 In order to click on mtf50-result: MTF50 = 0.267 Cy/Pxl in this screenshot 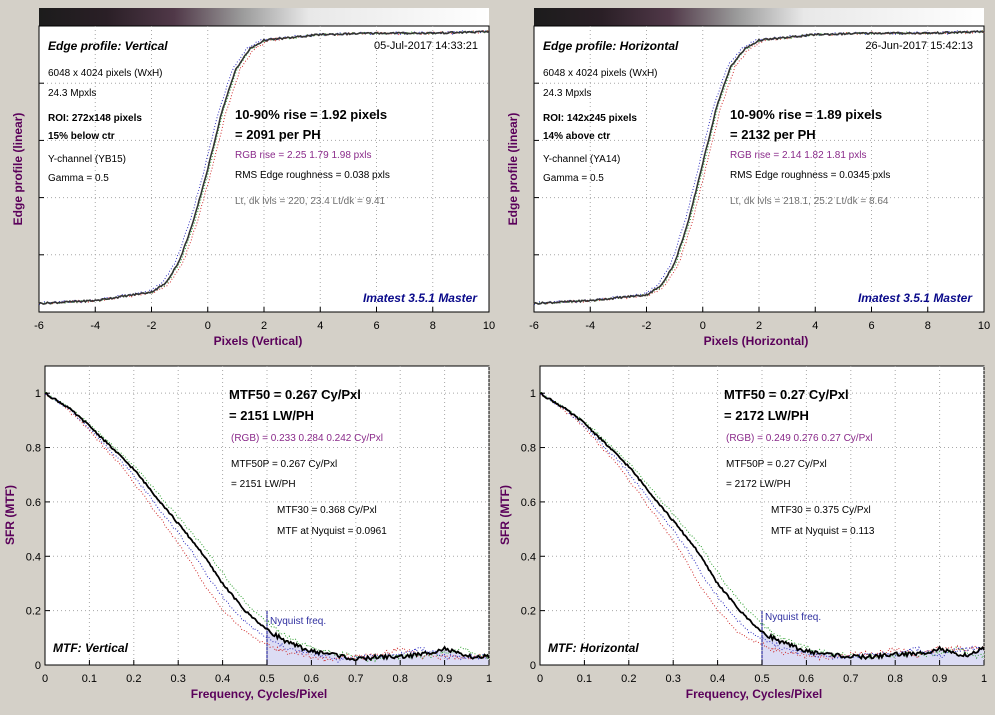, I will do `click(295, 394)`.